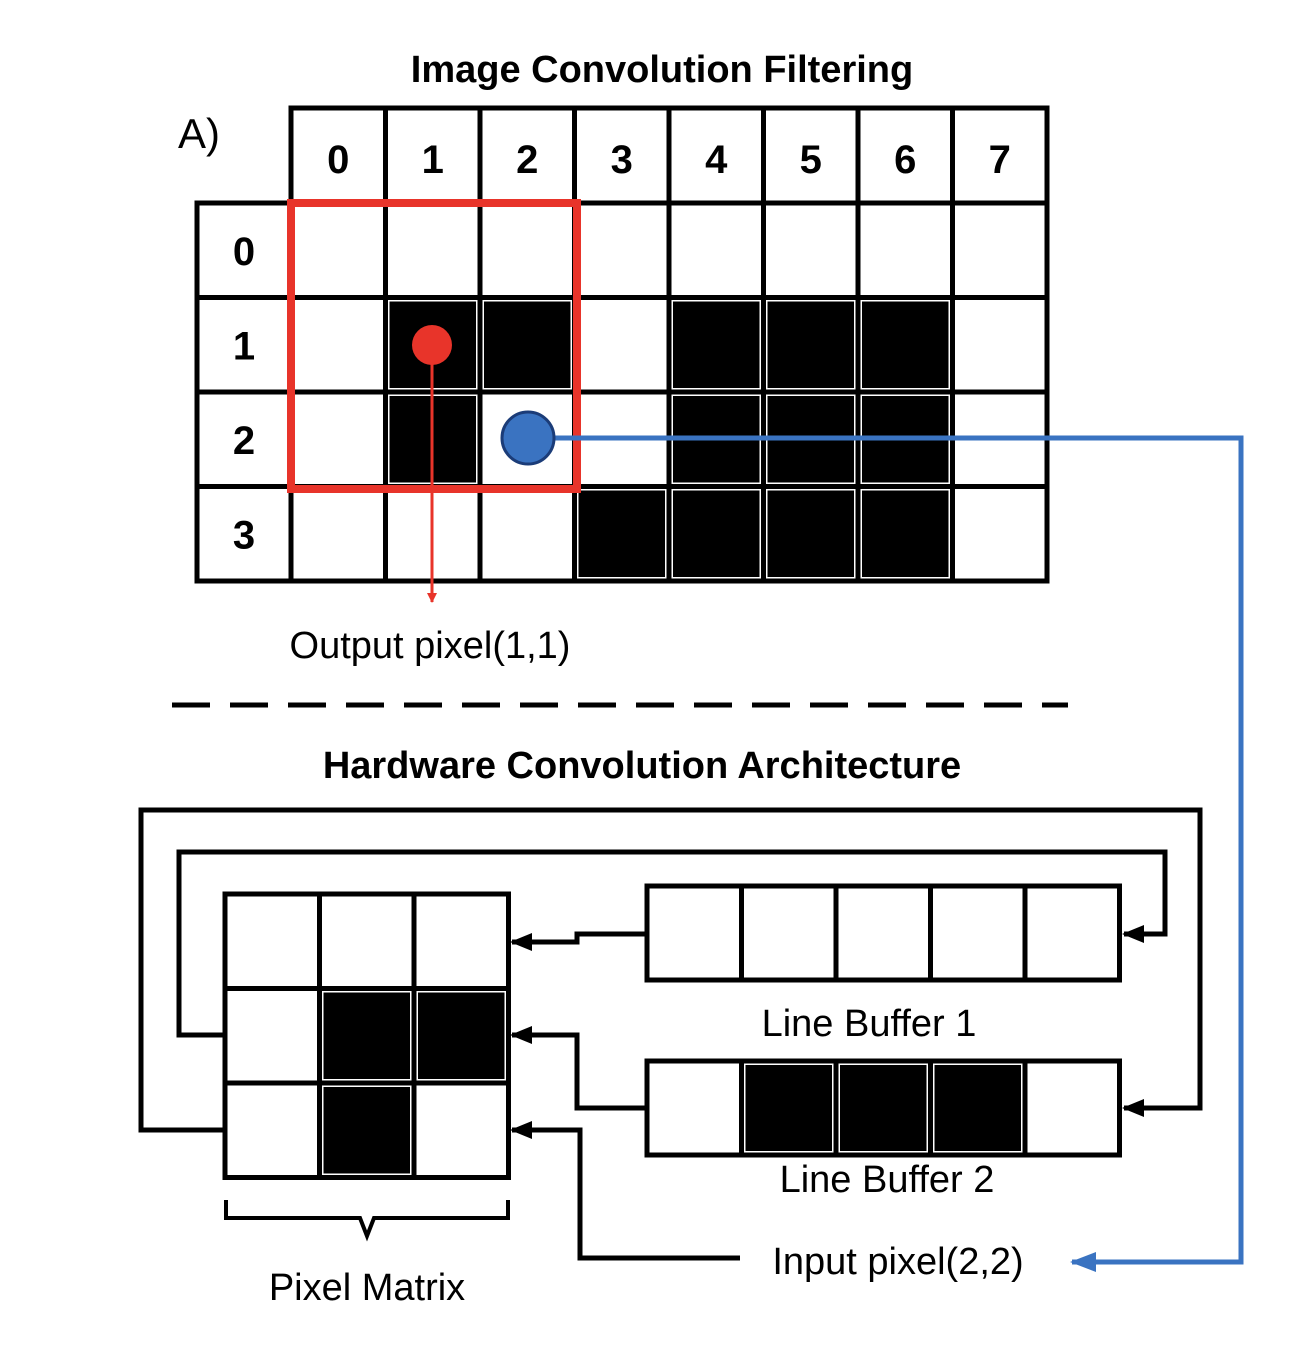  Describe the element at coordinates (578, 1068) in the screenshot. I see `line-buffer-2-output-wire` at that location.